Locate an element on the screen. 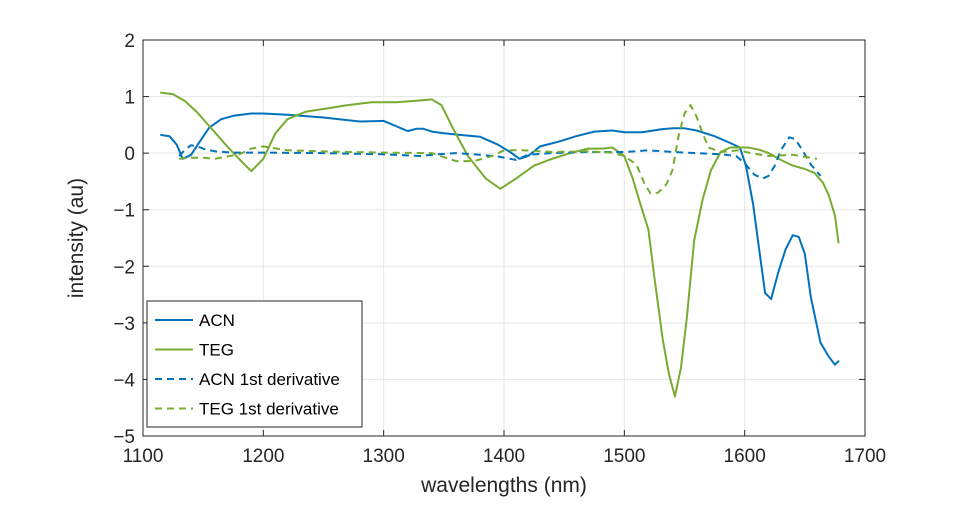 Image resolution: width=958 pixels, height=510 pixels. legend-label: ACN 1st derivative is located at coordinates (269, 379).